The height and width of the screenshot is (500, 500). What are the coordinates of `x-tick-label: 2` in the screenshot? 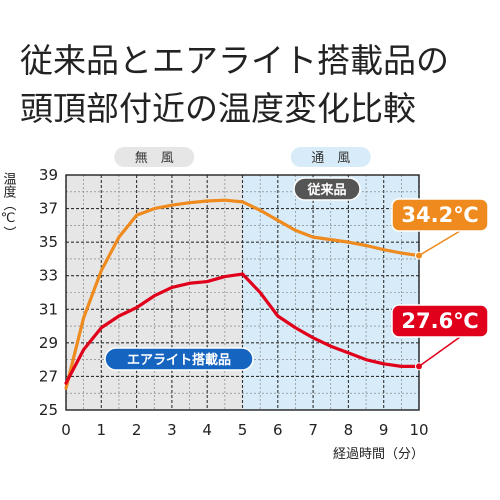 It's located at (137, 430).